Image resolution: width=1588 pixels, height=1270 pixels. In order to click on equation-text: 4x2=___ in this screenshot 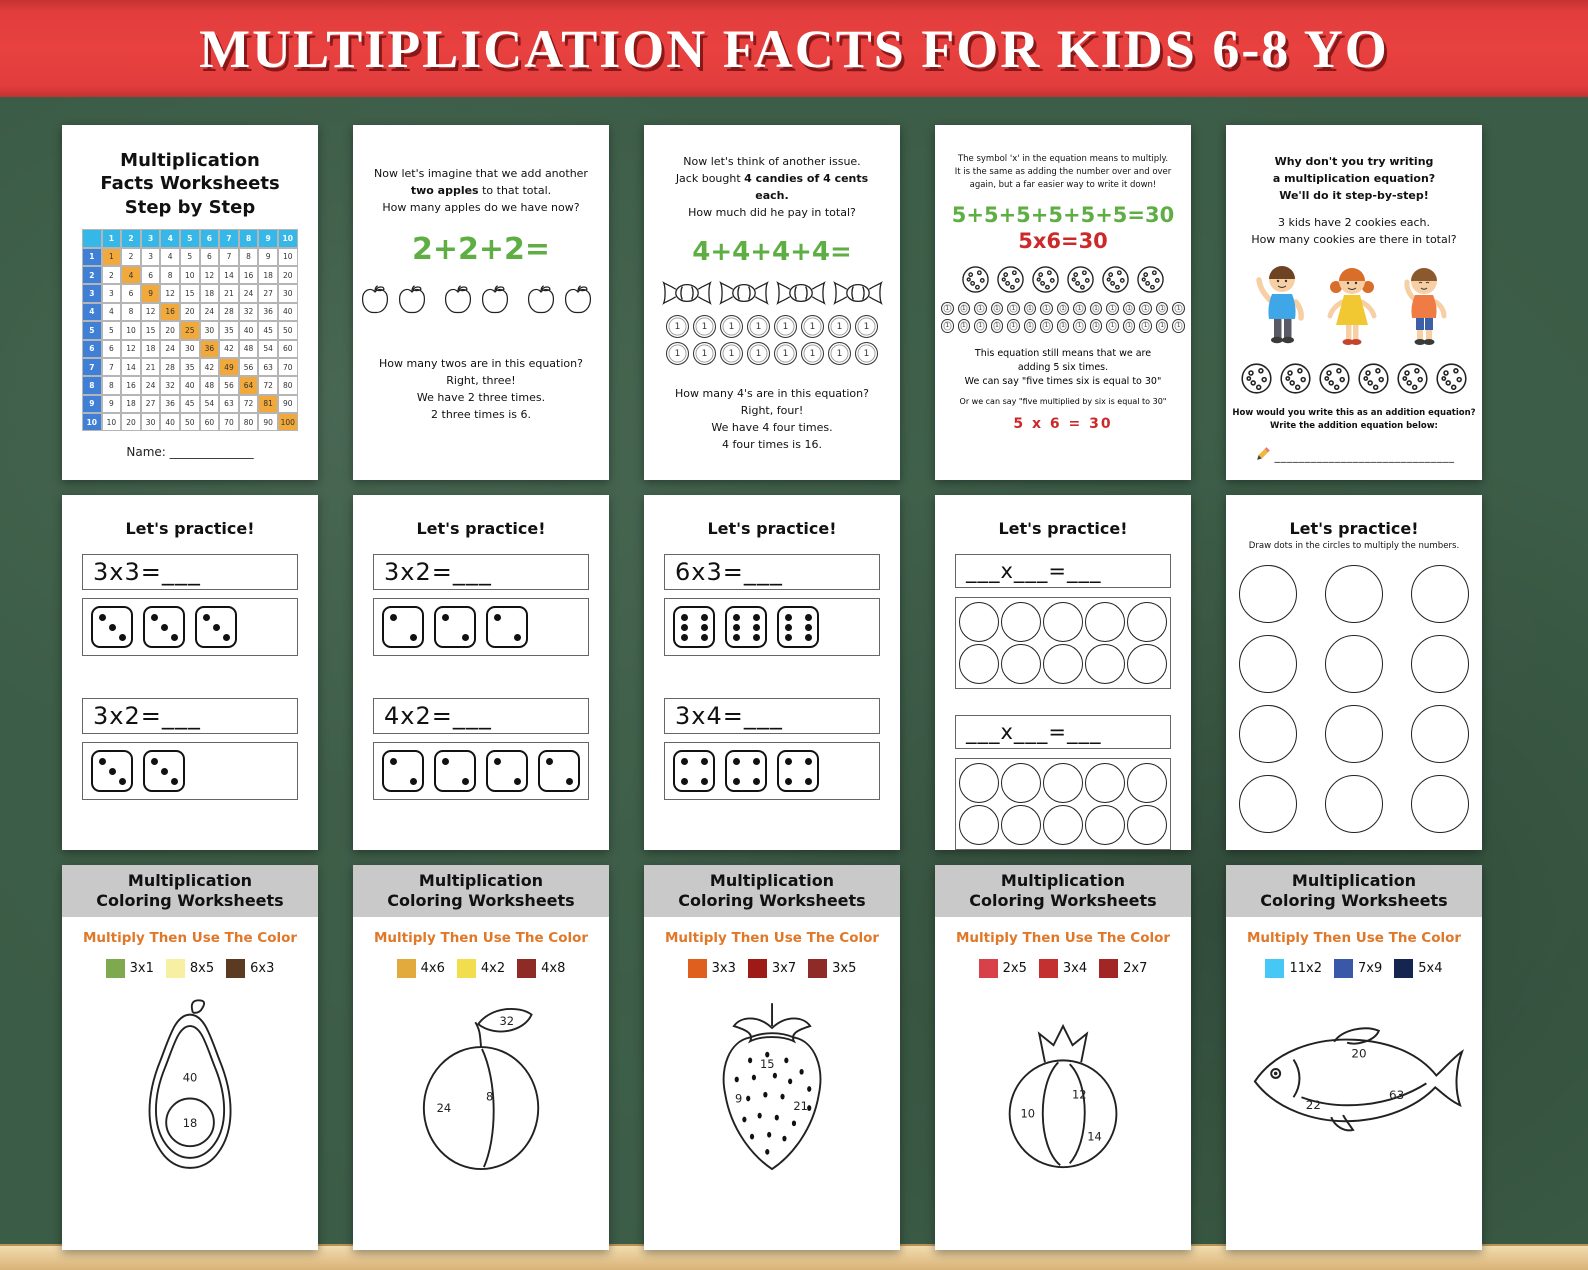, I will do `click(438, 716)`.